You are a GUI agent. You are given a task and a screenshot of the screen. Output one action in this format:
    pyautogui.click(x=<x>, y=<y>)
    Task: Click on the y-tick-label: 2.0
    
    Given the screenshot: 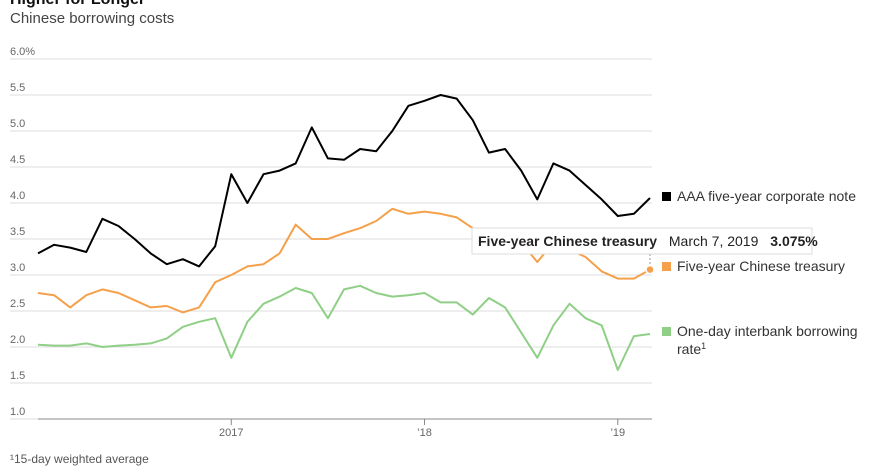 What is the action you would take?
    pyautogui.click(x=17, y=340)
    